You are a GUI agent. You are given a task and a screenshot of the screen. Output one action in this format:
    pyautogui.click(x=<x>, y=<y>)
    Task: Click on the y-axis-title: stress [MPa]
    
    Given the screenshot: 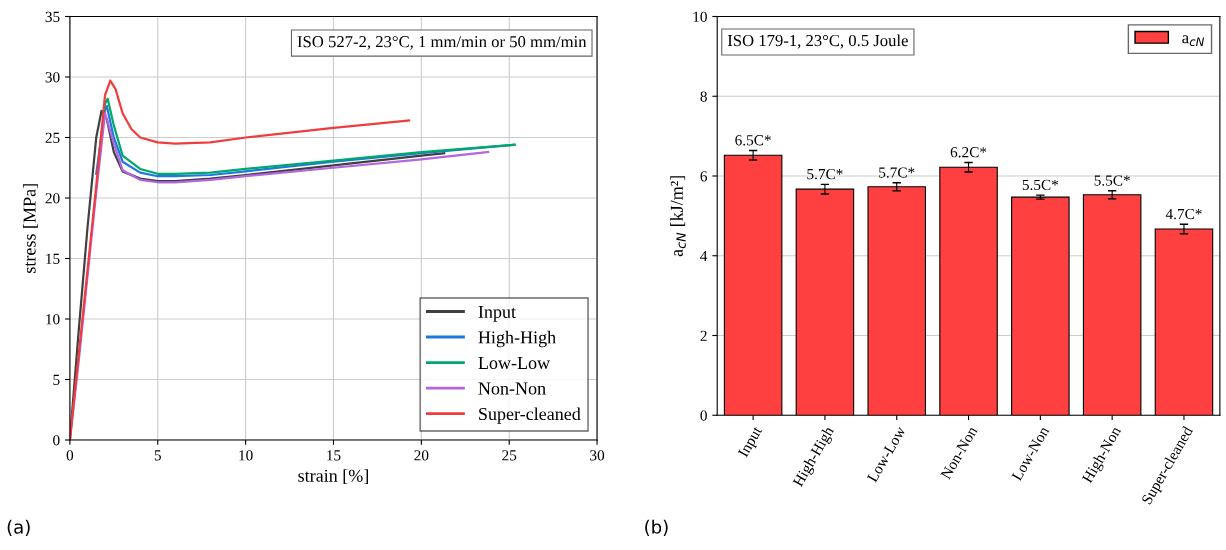 What is the action you would take?
    pyautogui.click(x=30, y=228)
    